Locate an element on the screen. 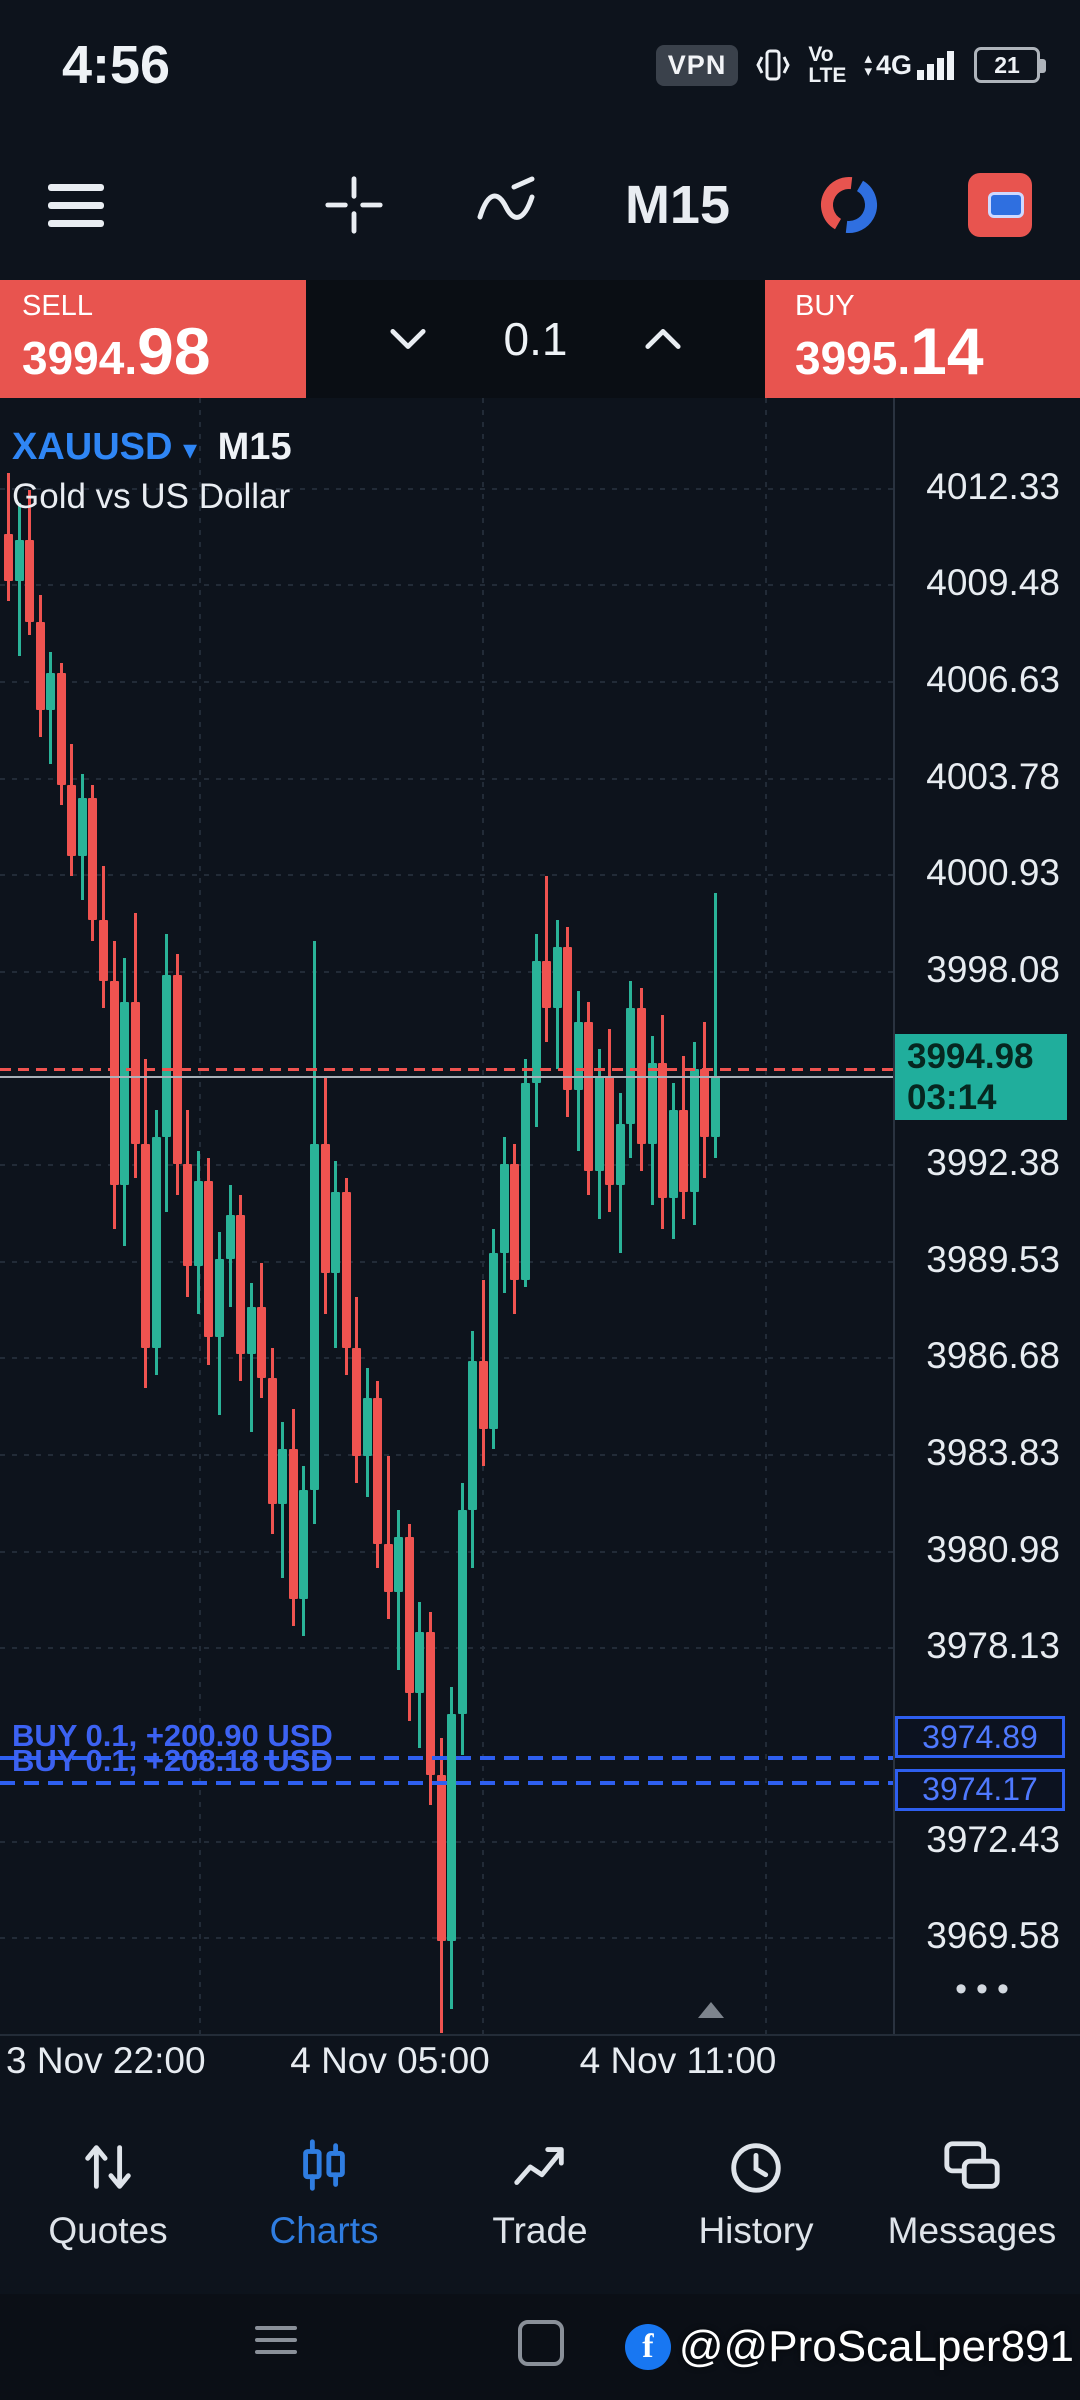  recents-button is located at coordinates (276, 2340).